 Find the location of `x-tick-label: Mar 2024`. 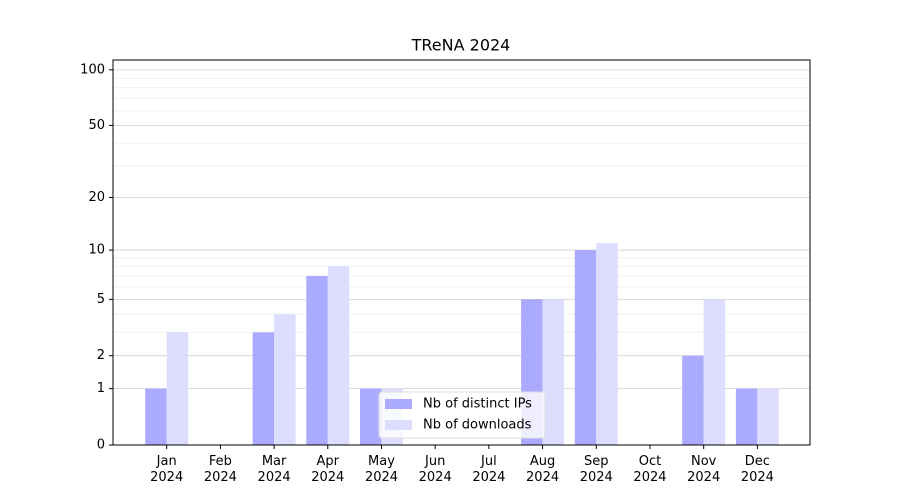

x-tick-label: Mar 2024 is located at coordinates (274, 469).